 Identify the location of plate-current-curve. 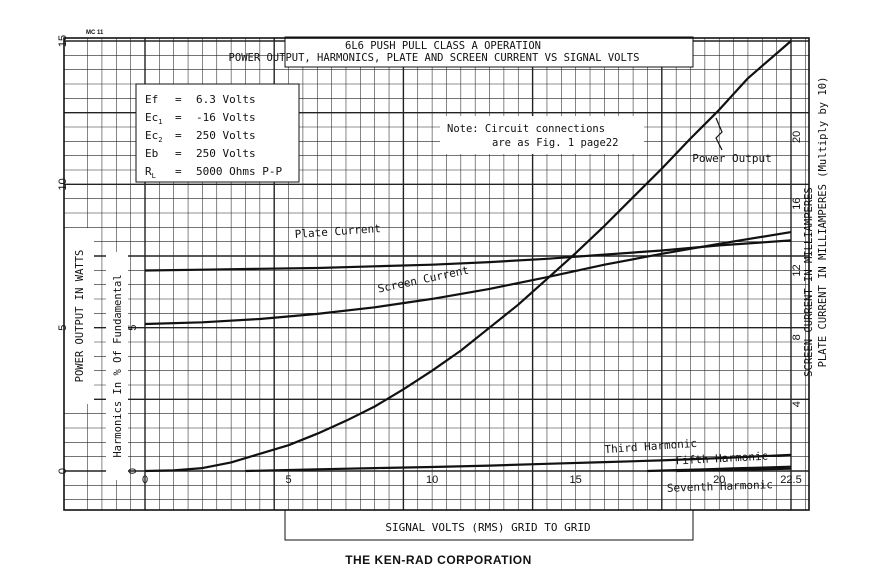
(468, 255).